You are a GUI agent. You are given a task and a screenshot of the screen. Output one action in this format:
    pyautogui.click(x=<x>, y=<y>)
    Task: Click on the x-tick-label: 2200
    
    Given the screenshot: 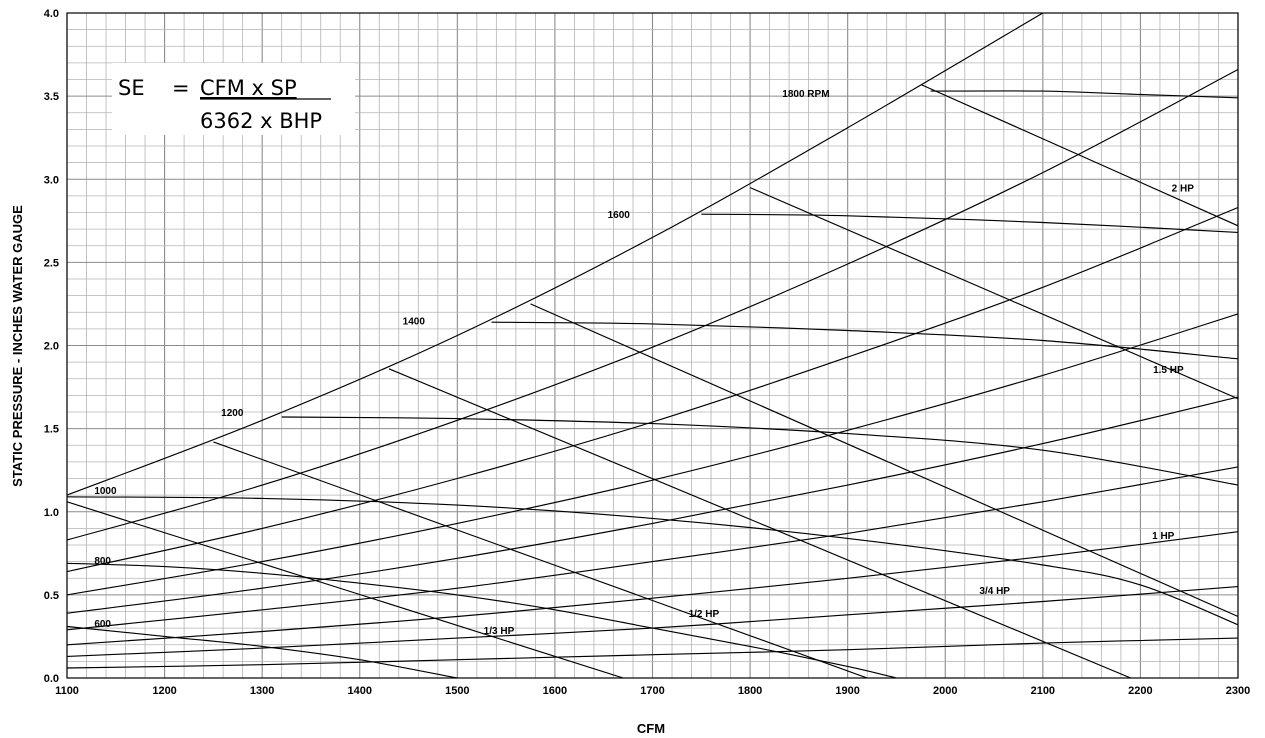 What is the action you would take?
    pyautogui.click(x=1140, y=691)
    